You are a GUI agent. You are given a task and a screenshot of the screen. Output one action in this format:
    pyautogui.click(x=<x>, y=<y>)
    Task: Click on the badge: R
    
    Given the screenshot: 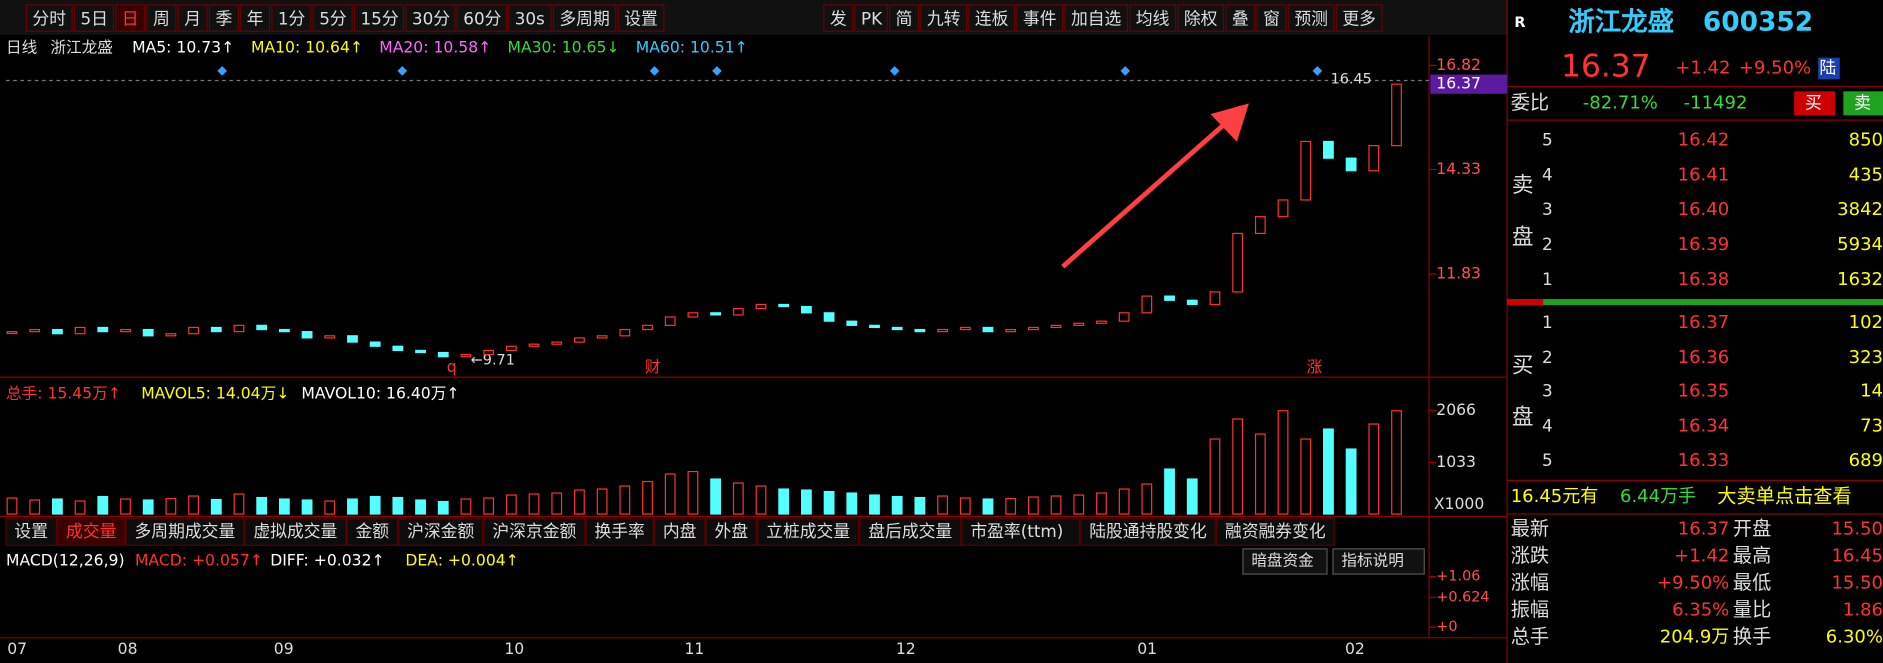 What is the action you would take?
    pyautogui.click(x=1519, y=23)
    